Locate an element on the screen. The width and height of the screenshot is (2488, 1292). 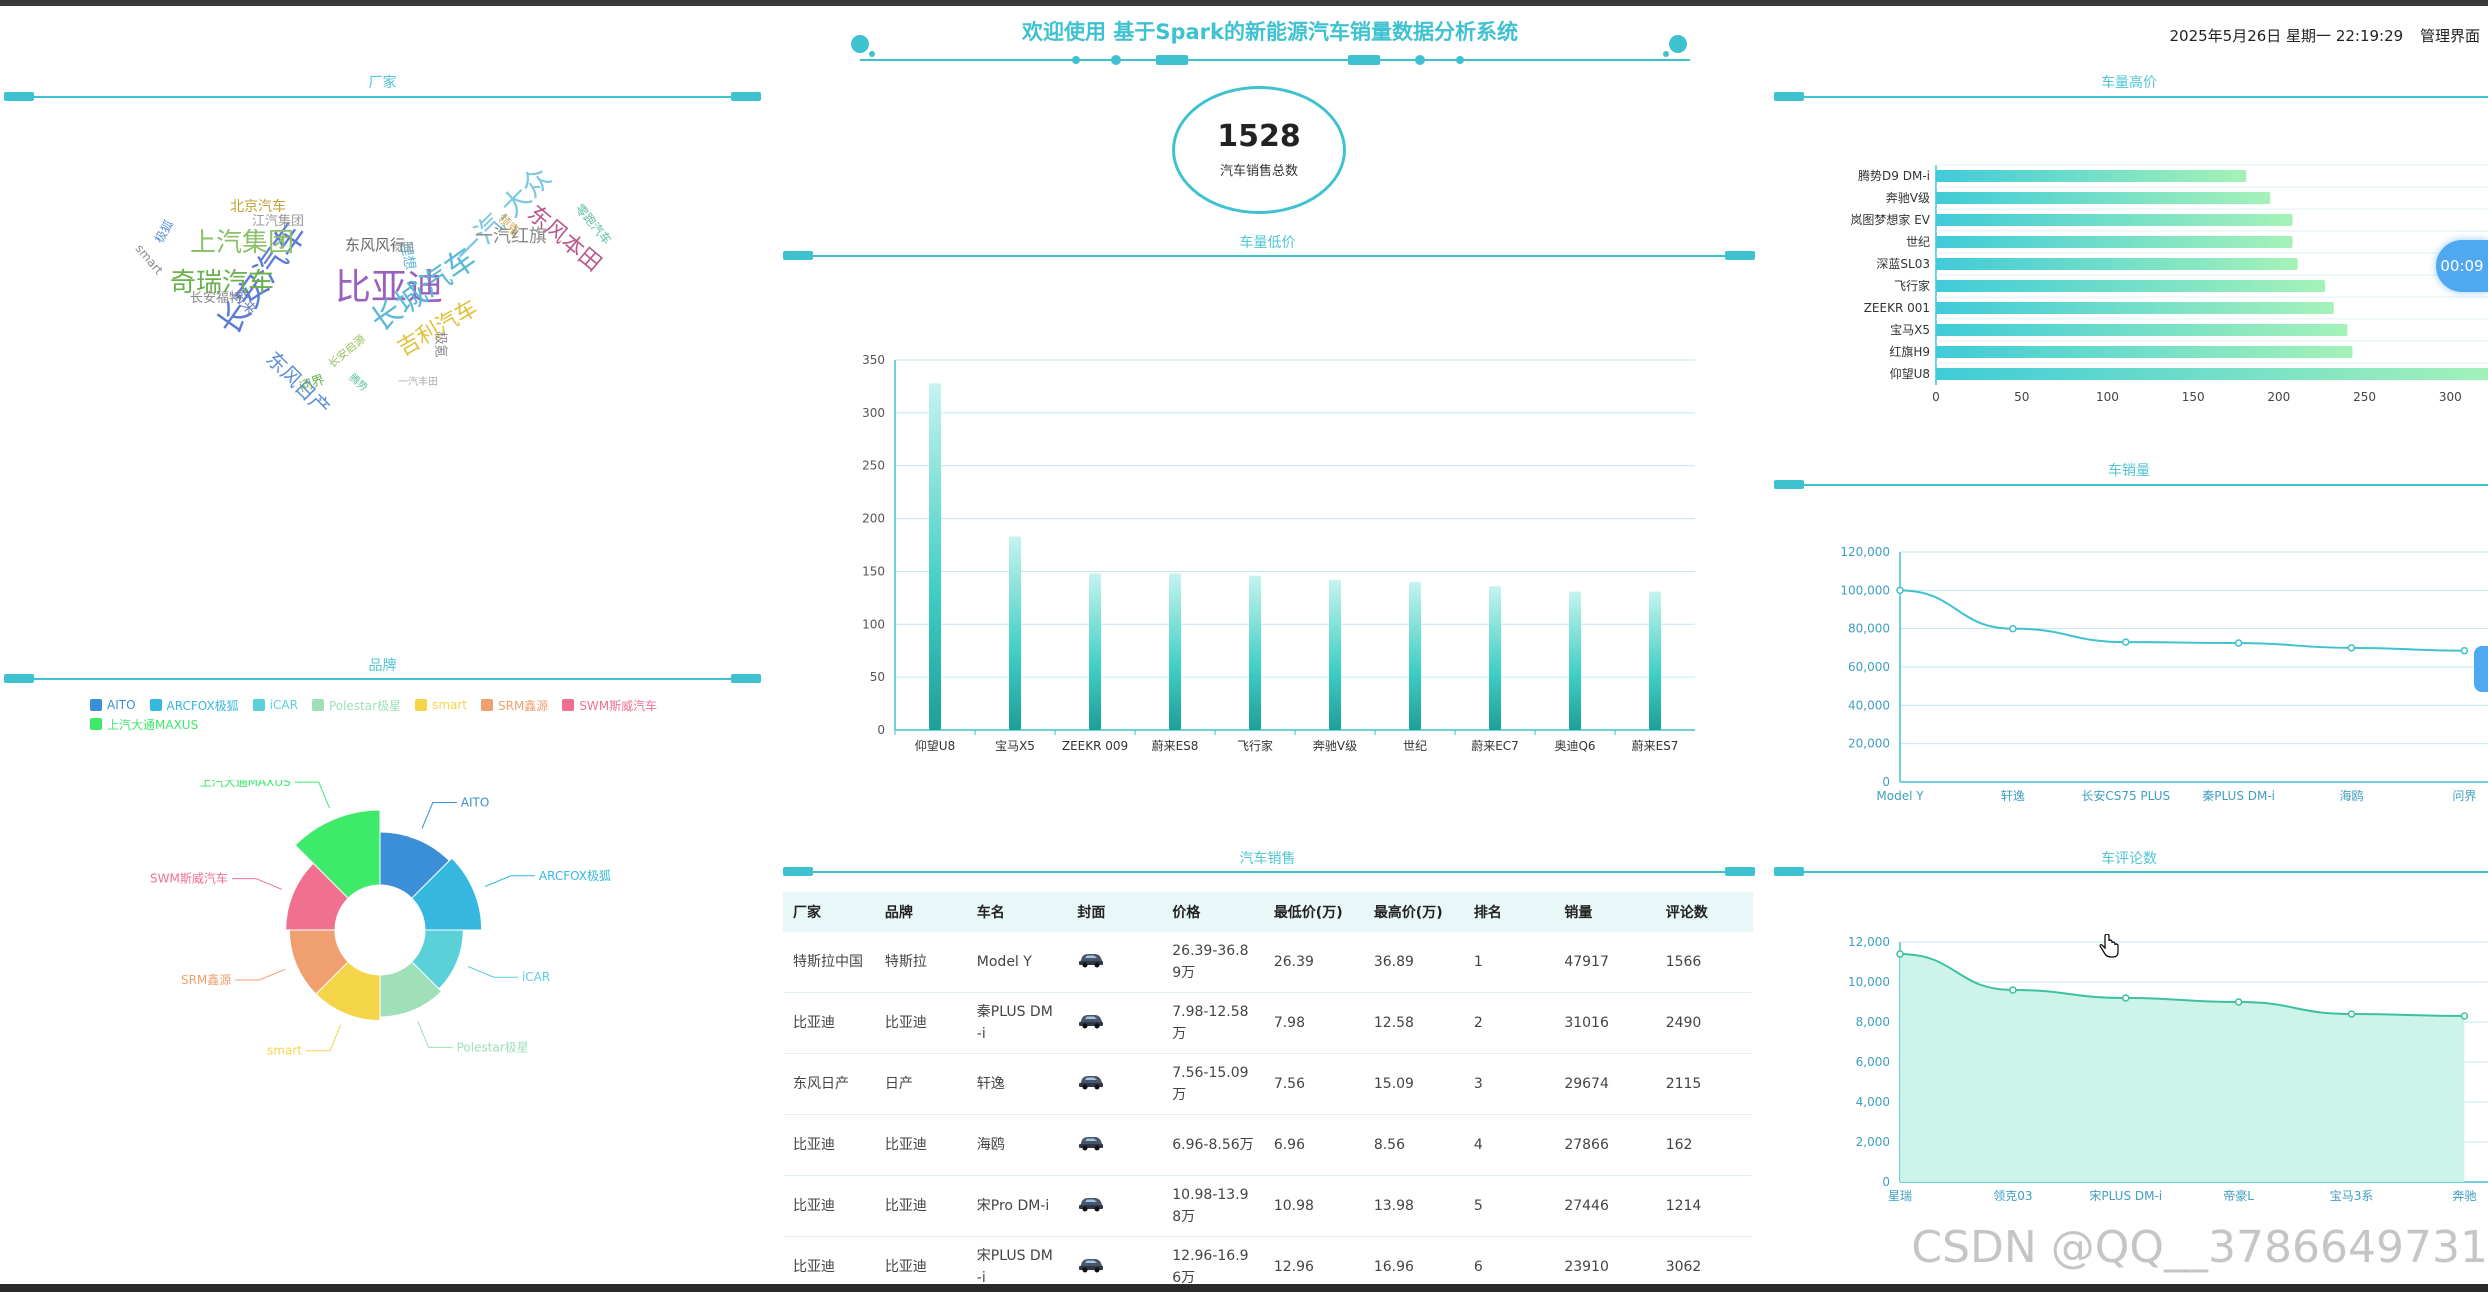
x-tick-label: 150 is located at coordinates (2193, 397).